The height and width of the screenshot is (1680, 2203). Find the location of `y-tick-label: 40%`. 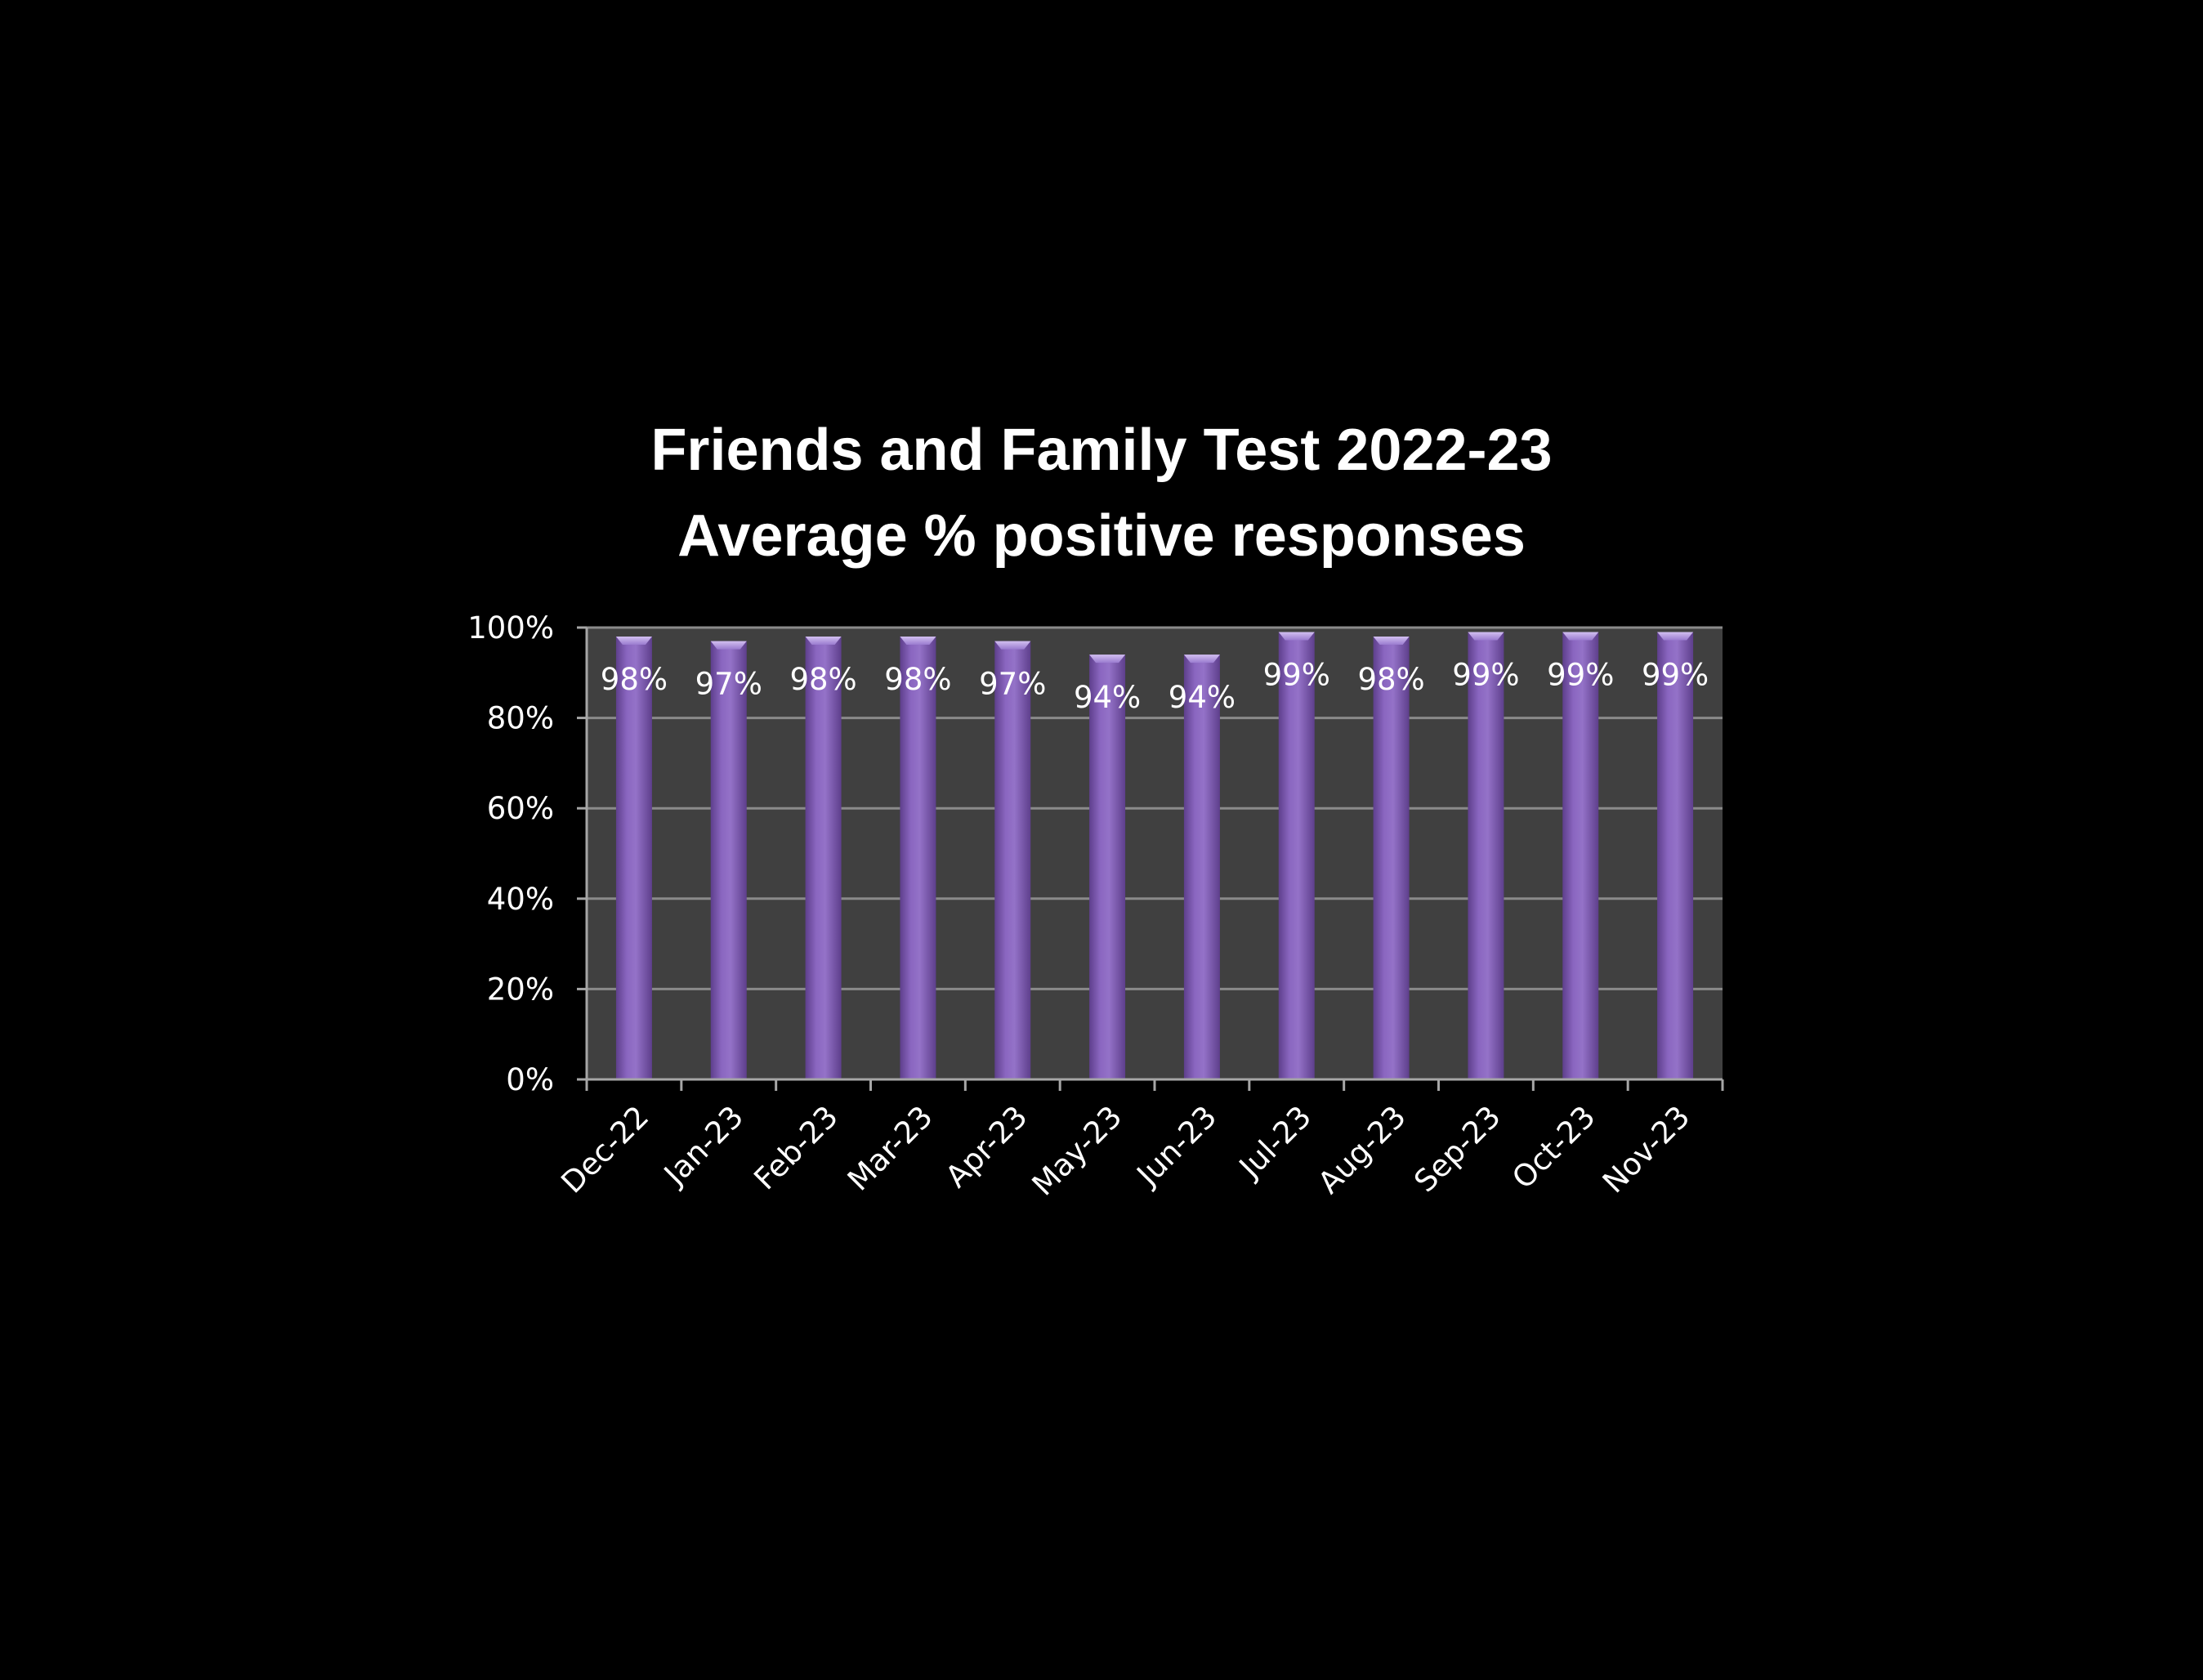

y-tick-label: 40% is located at coordinates (520, 900).